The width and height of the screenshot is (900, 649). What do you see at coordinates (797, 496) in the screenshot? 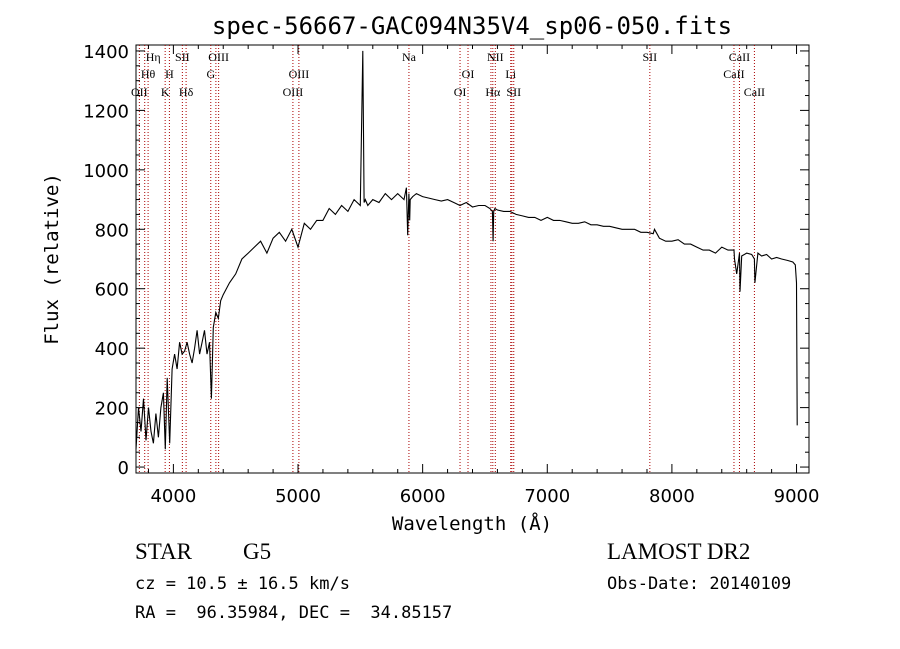
I see `x-tick-label: 9000` at bounding box center [797, 496].